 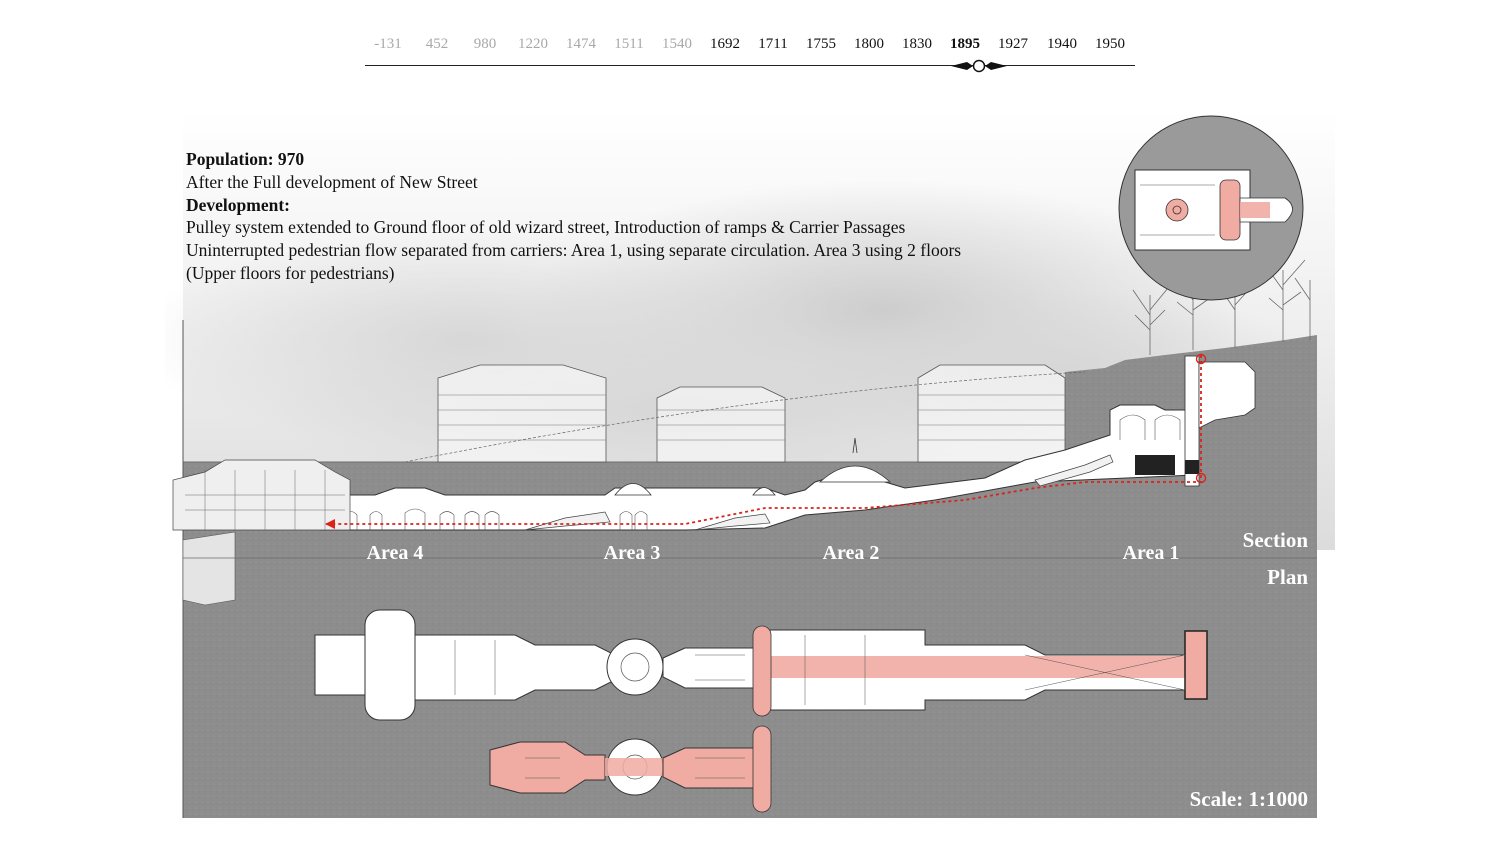 I want to click on timeline-year-1220: 1220, so click(x=533, y=44).